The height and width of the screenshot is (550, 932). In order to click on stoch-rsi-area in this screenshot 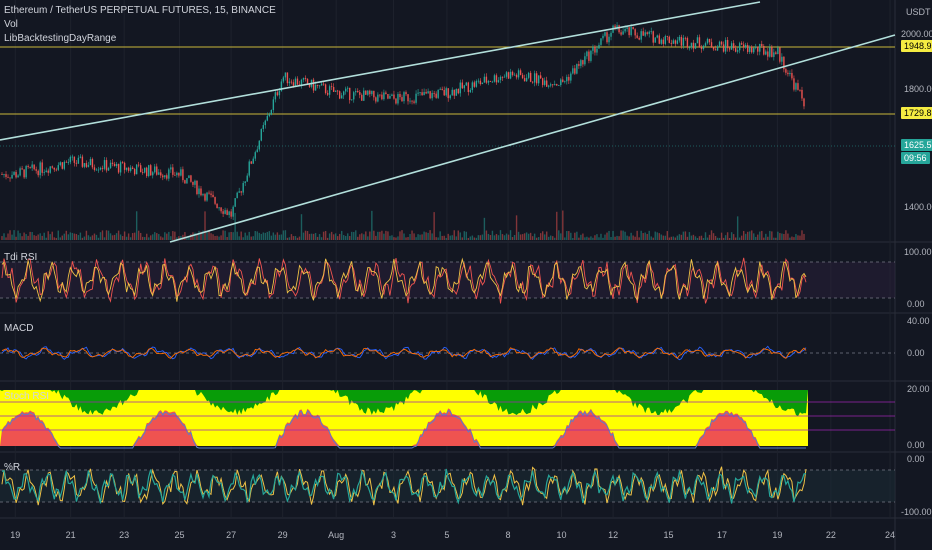, I will do `click(404, 419)`.